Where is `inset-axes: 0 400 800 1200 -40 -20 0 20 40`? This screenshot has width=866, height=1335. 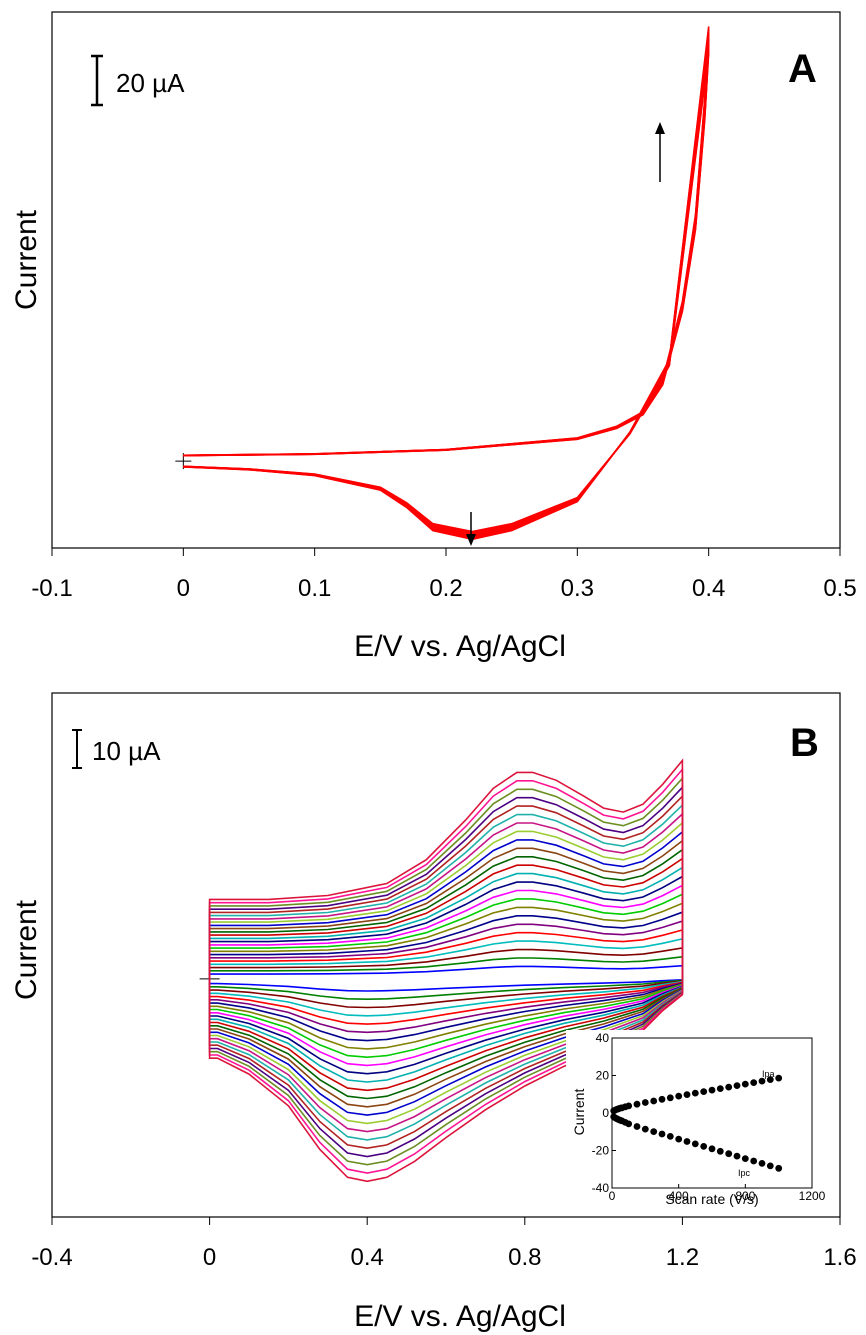 inset-axes: 0 400 800 1200 -40 -20 0 20 40 is located at coordinates (709, 1117).